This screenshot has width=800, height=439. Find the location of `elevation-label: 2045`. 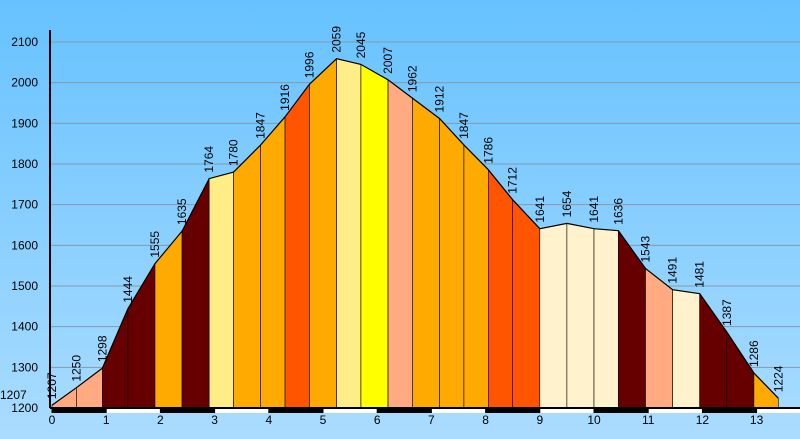

elevation-label: 2045 is located at coordinates (361, 44).